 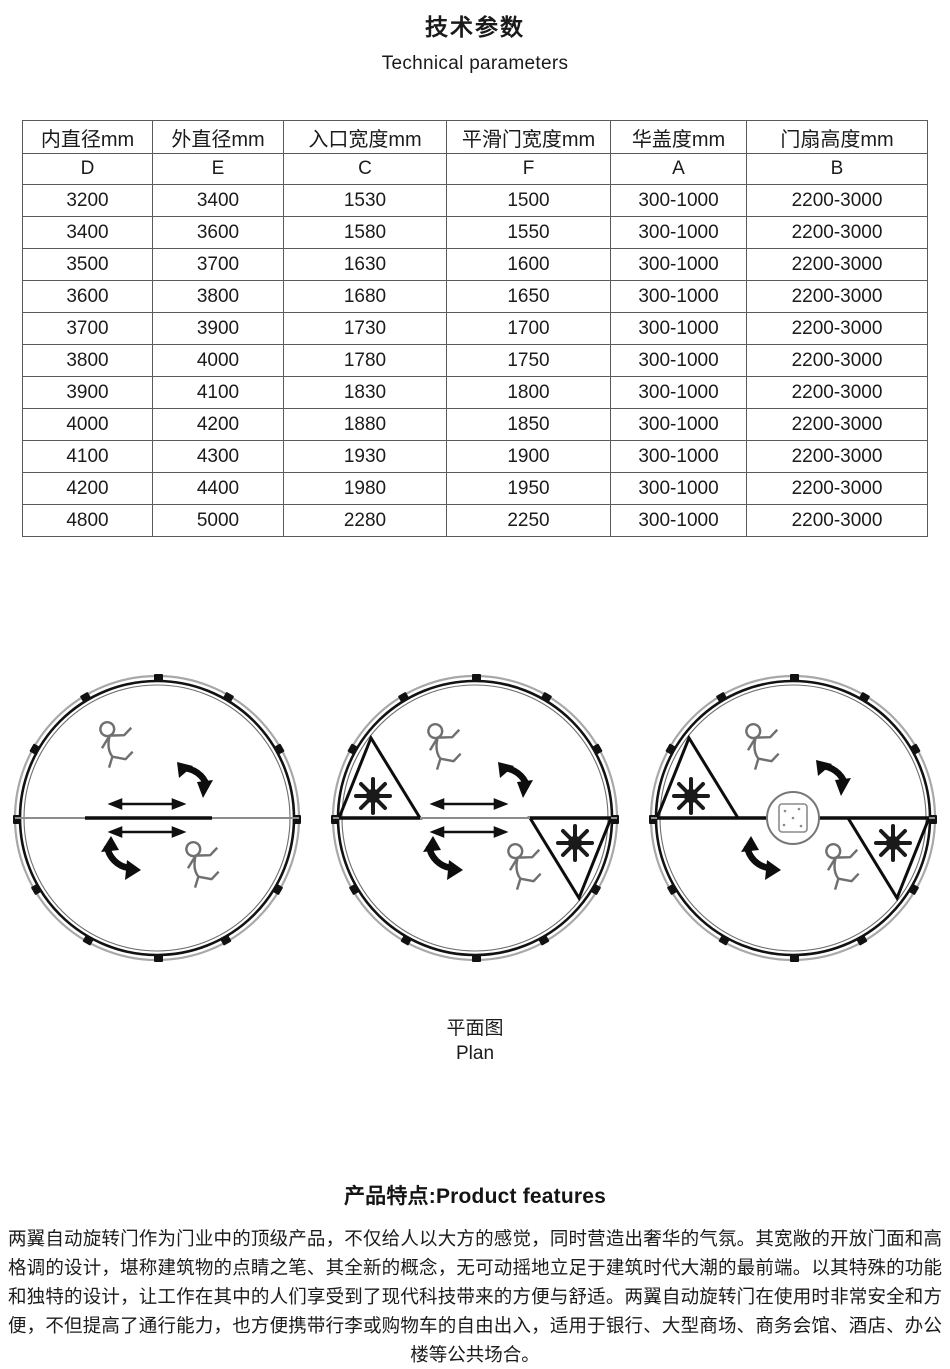 I want to click on table-row: 3800 4000 1780 1750 300-1000 2200-3000, so click(x=475, y=360).